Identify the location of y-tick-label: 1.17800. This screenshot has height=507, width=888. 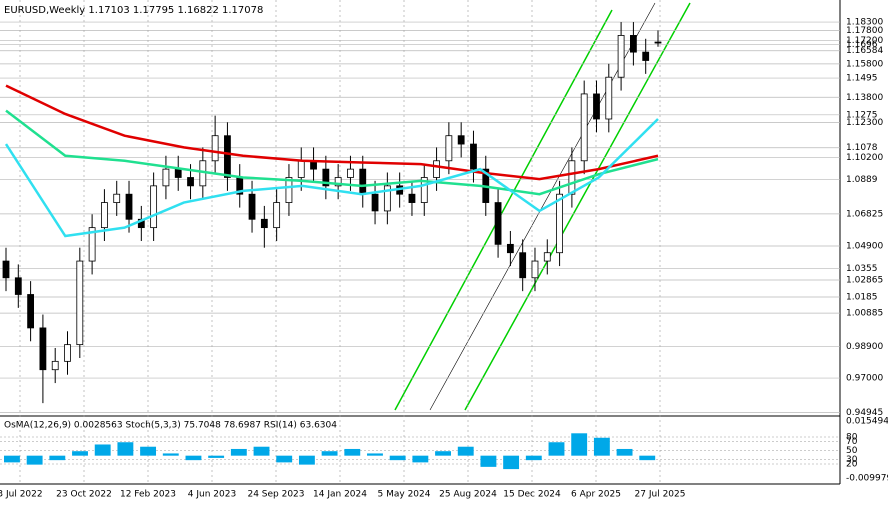
(864, 31).